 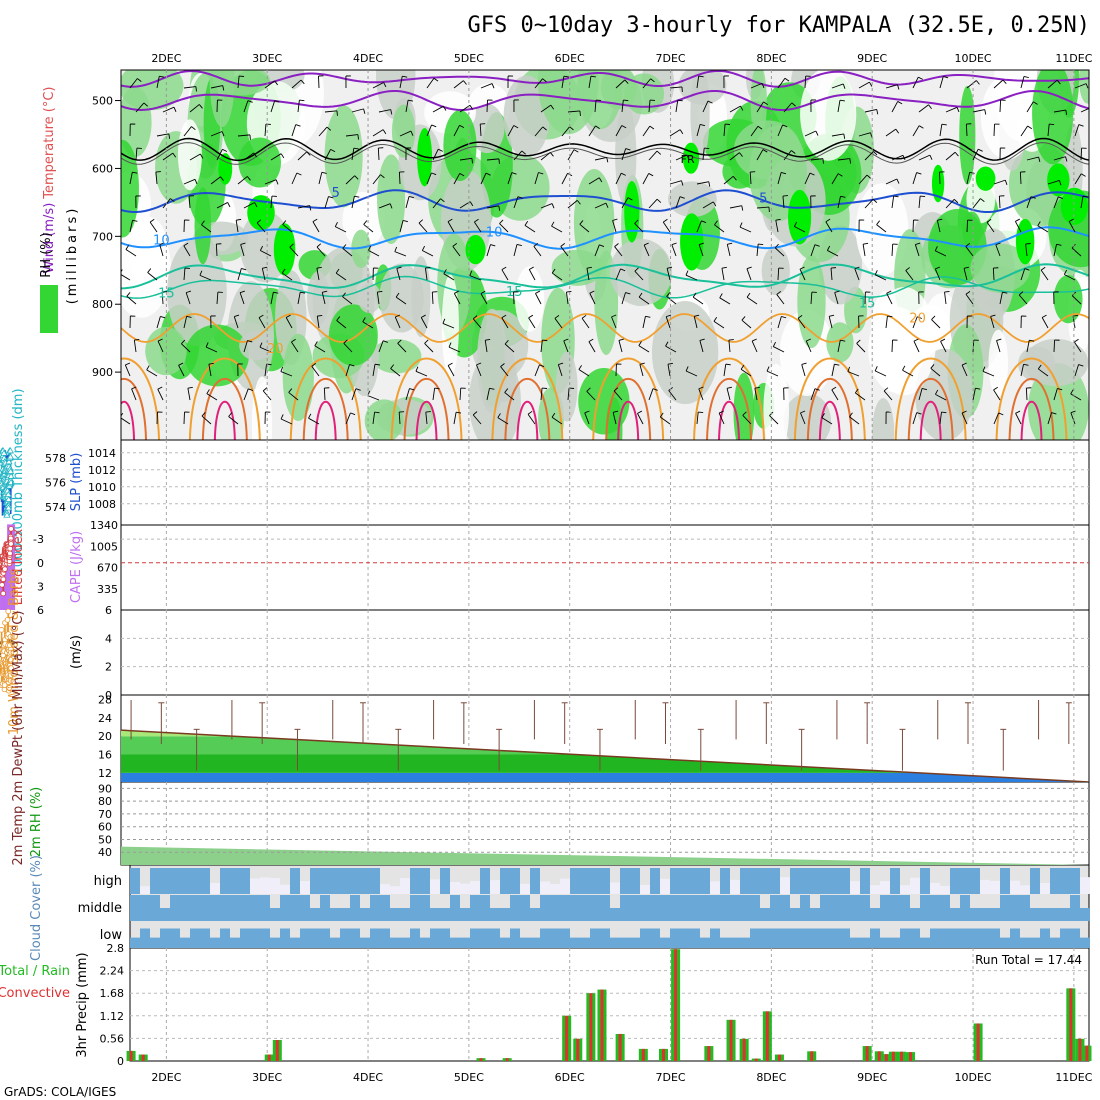 What do you see at coordinates (325, 398) in the screenshot?
I see `isotherm-20-loop` at bounding box center [325, 398].